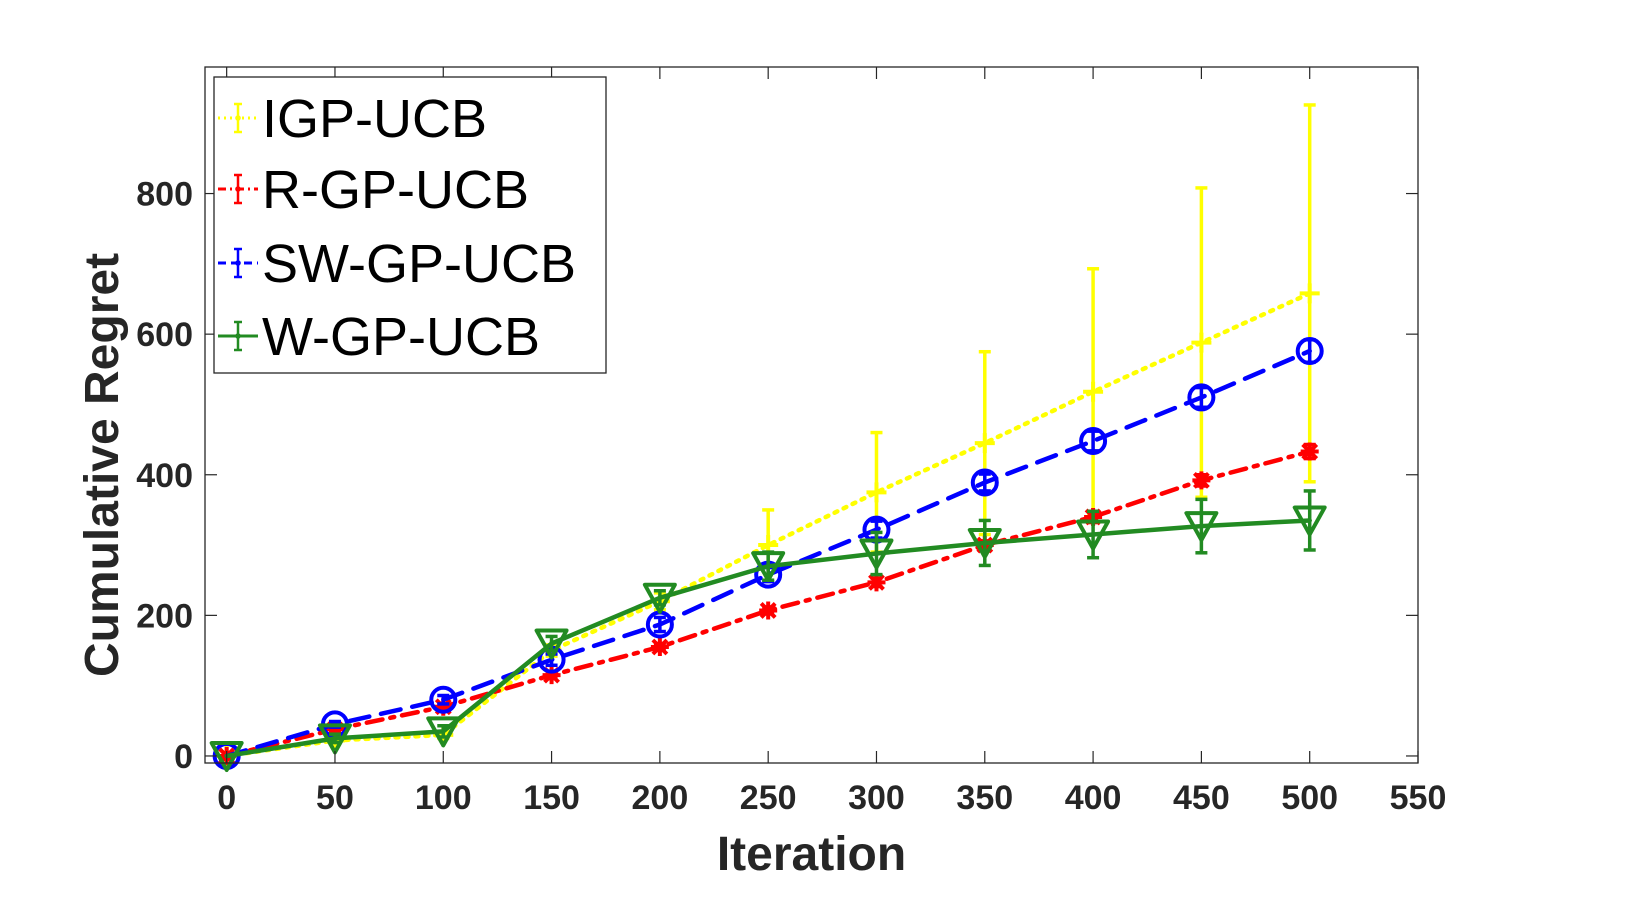 This screenshot has width=1632, height=918. What do you see at coordinates (1418, 798) in the screenshot?
I see `x-tick-label: 550` at bounding box center [1418, 798].